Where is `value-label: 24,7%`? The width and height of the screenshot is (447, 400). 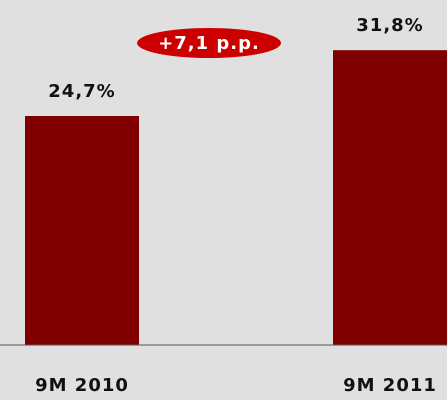 value-label: 24,7% is located at coordinates (81, 91).